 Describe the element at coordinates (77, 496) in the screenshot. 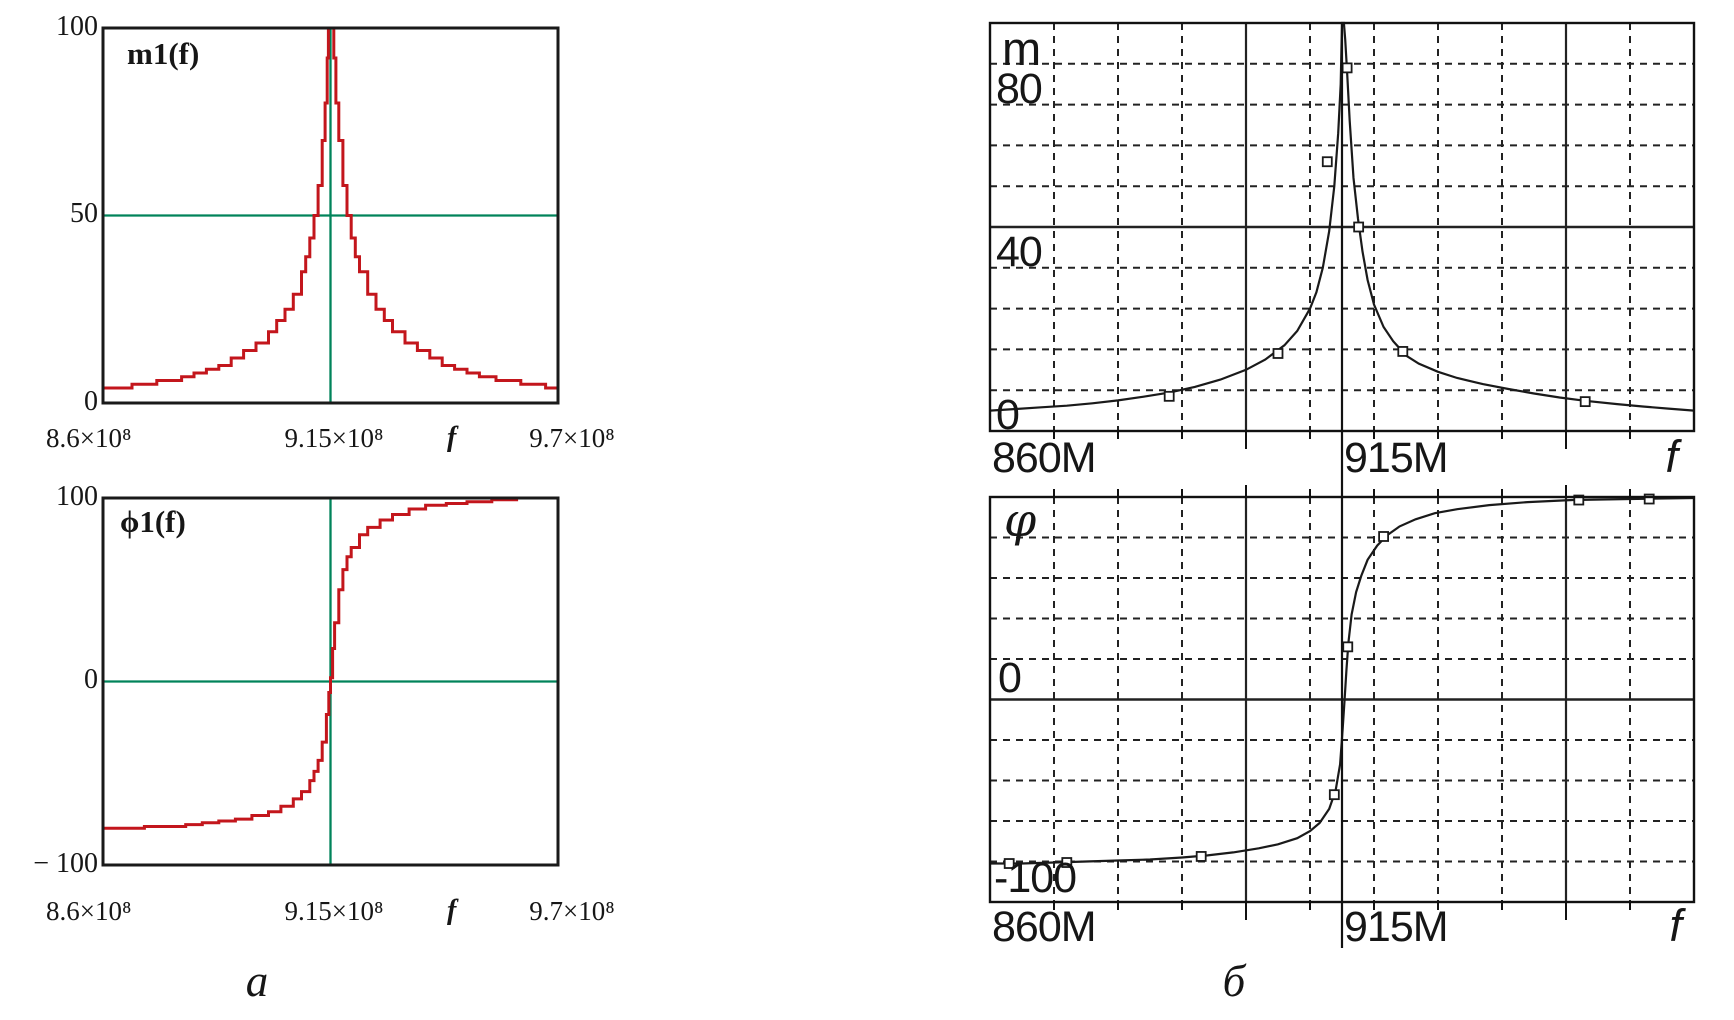

I see `mathcad-phase-ytick-100: 100` at that location.